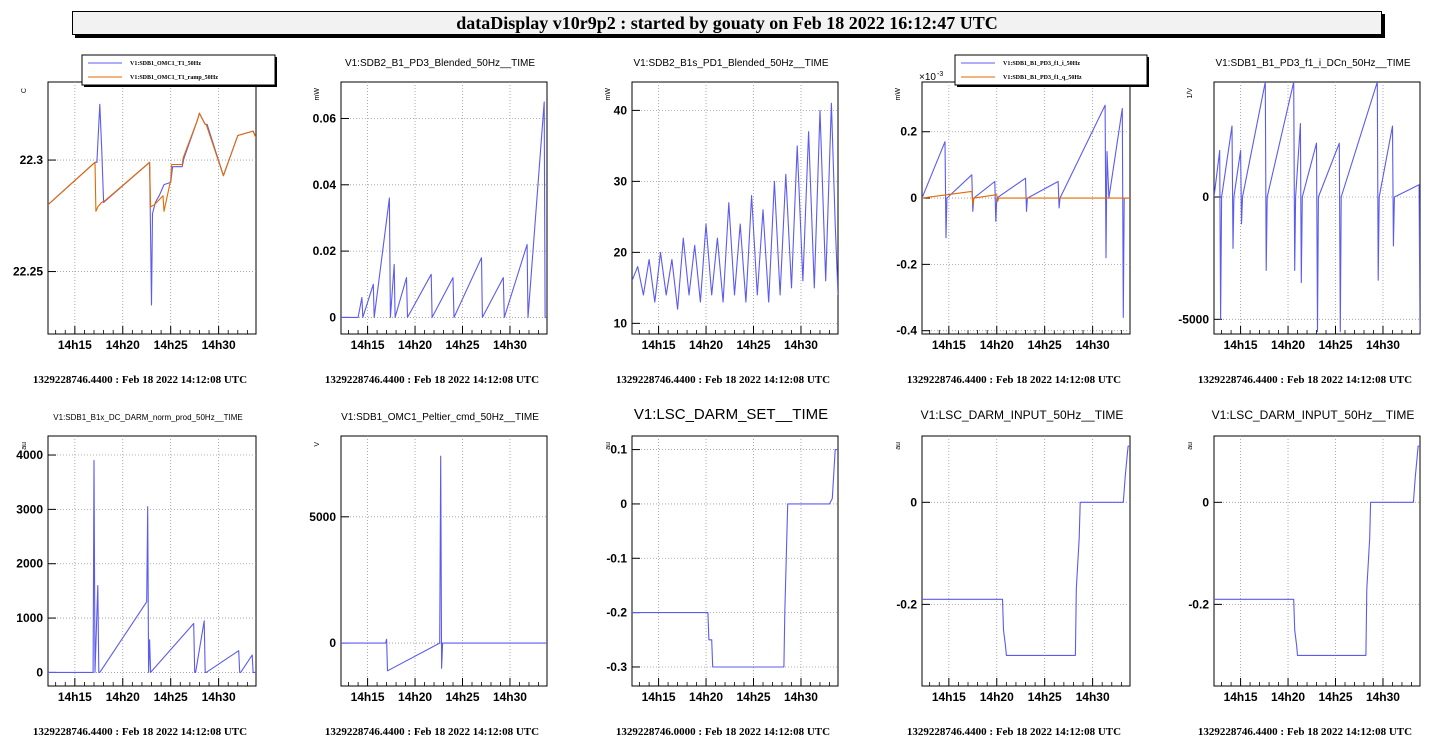  What do you see at coordinates (440, 417) in the screenshot?
I see `plot-title: V1:SDB1_OMC1_Peltier_cmd_50Hz__TIME` at bounding box center [440, 417].